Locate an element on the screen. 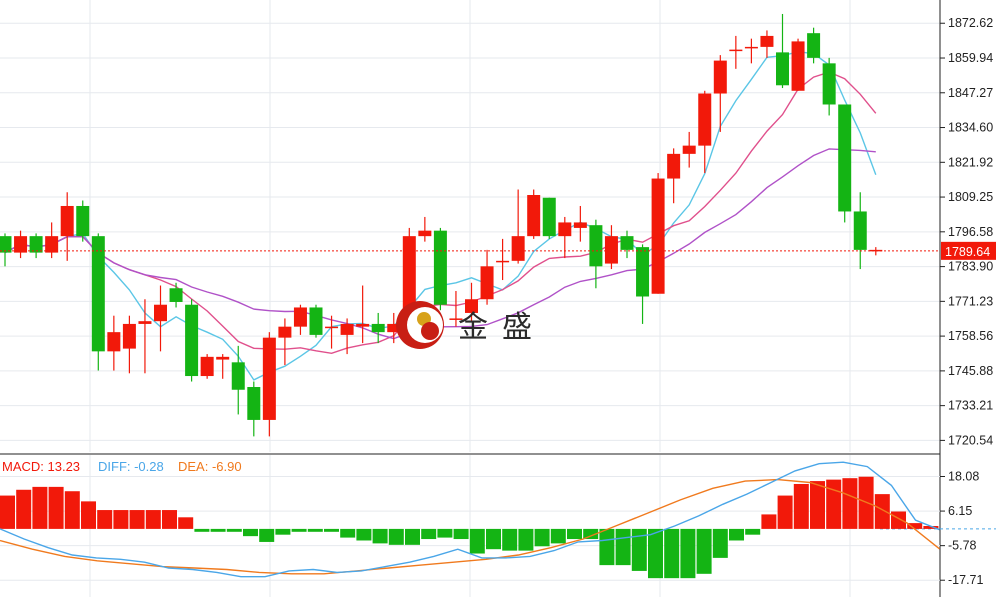 Image resolution: width=996 pixels, height=597 pixels. macd-tick-label: -5.78 is located at coordinates (962, 546).